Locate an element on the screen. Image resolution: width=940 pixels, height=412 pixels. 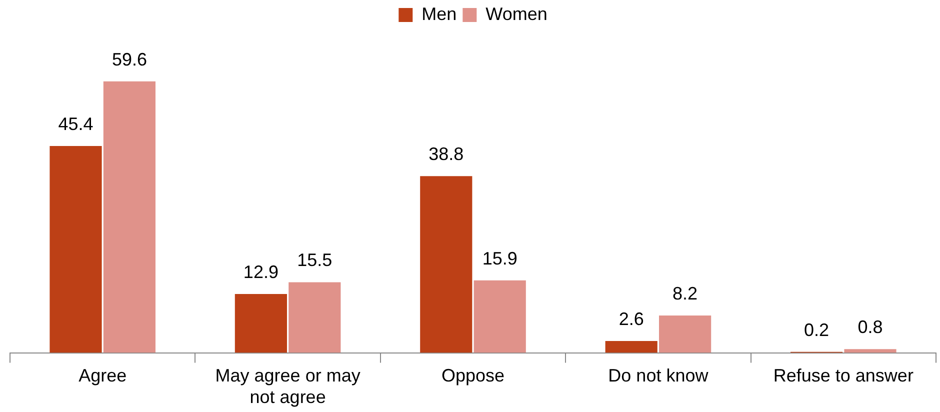
x-tick-label: Do not know is located at coordinates (659, 376).